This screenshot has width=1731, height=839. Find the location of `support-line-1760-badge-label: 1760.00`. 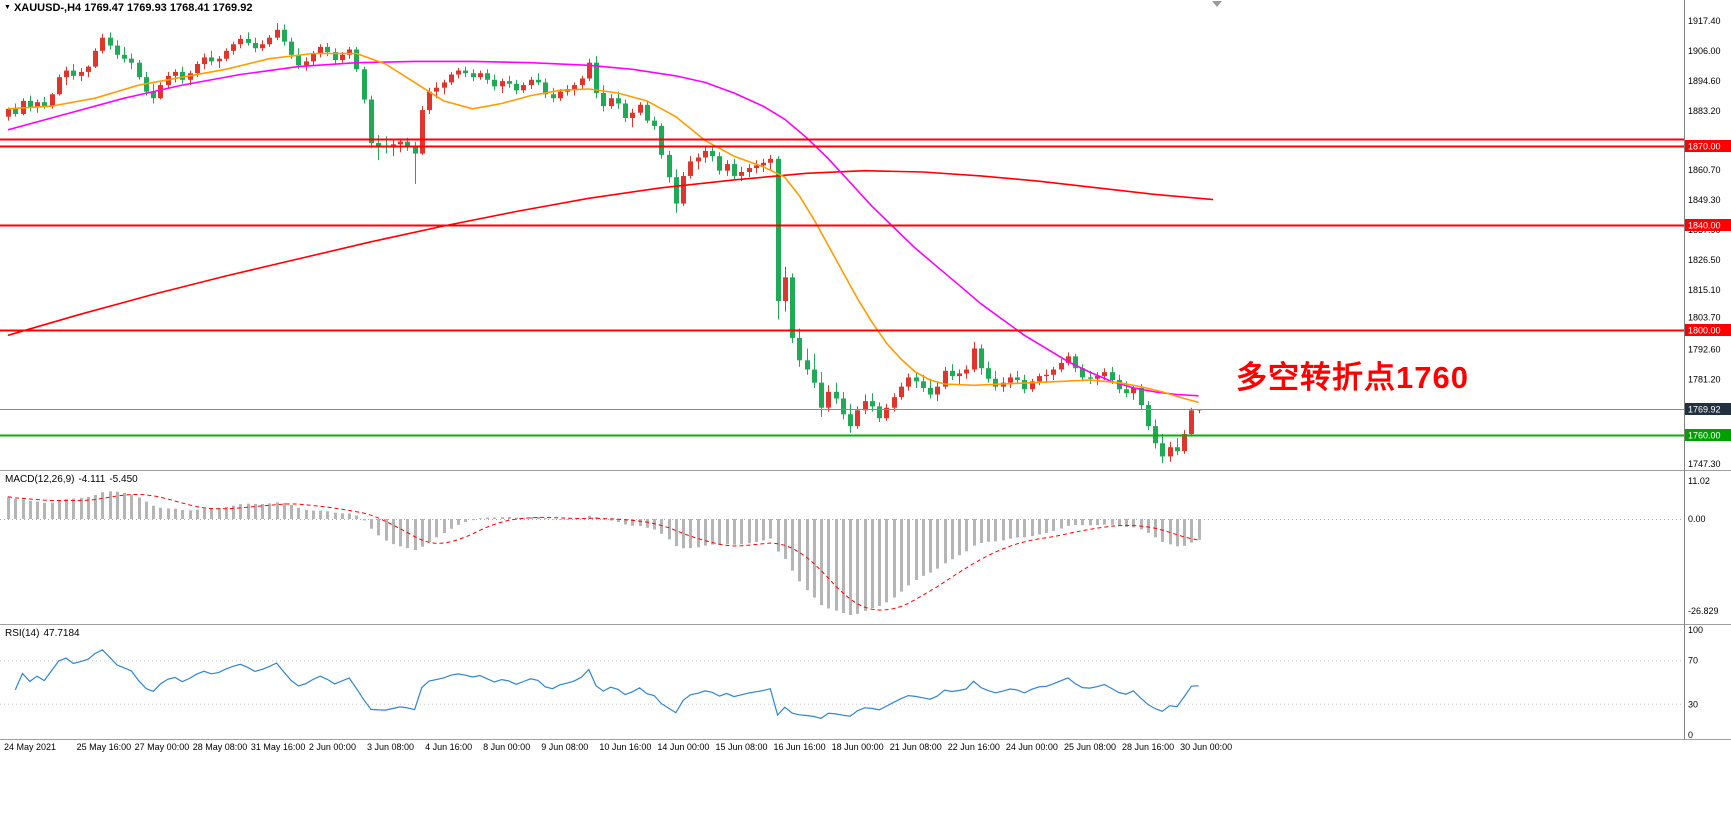

support-line-1760-badge-label: 1760.00 is located at coordinates (1704, 436).